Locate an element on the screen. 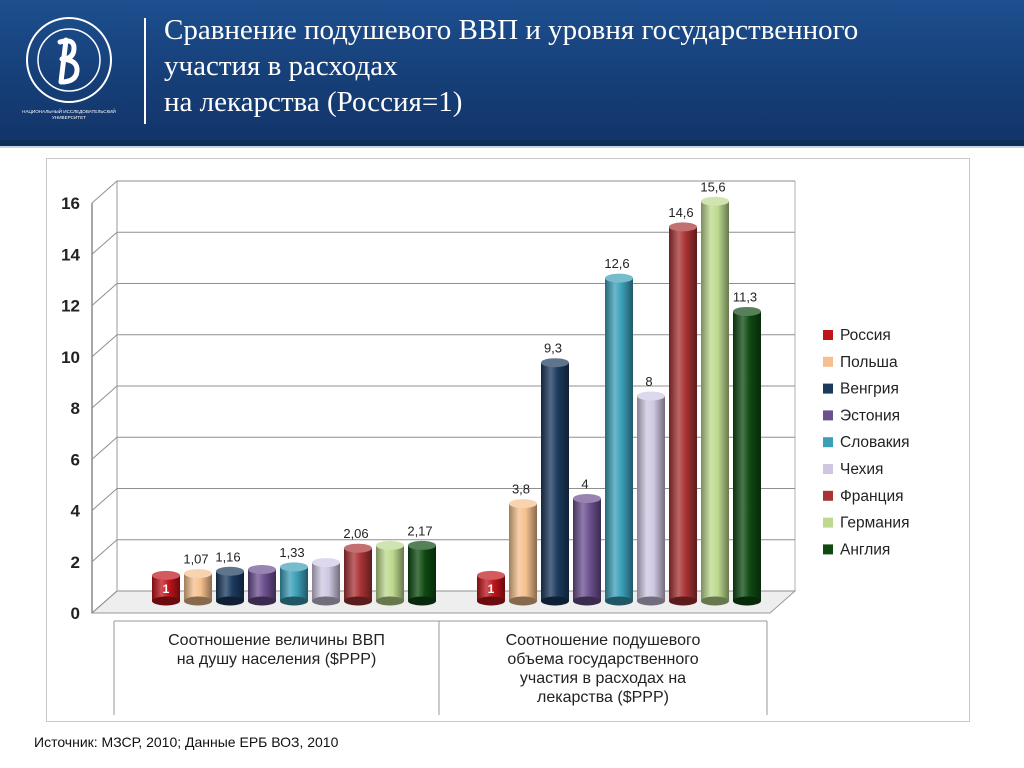  title-line-2: участия в расходах is located at coordinates (281, 66).